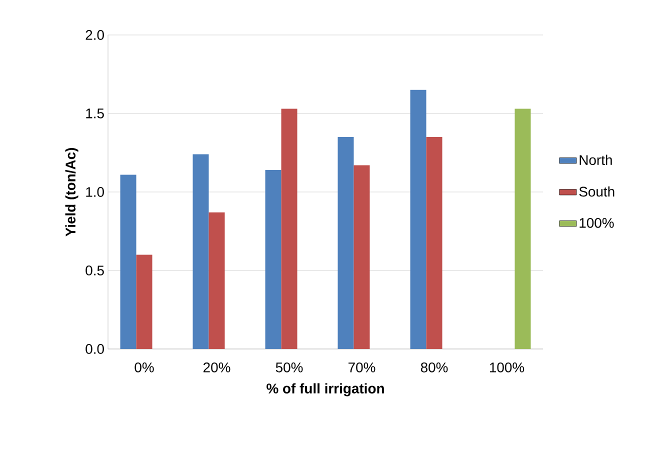 The height and width of the screenshot is (459, 647). I want to click on x-tick-label: 50%, so click(289, 367).